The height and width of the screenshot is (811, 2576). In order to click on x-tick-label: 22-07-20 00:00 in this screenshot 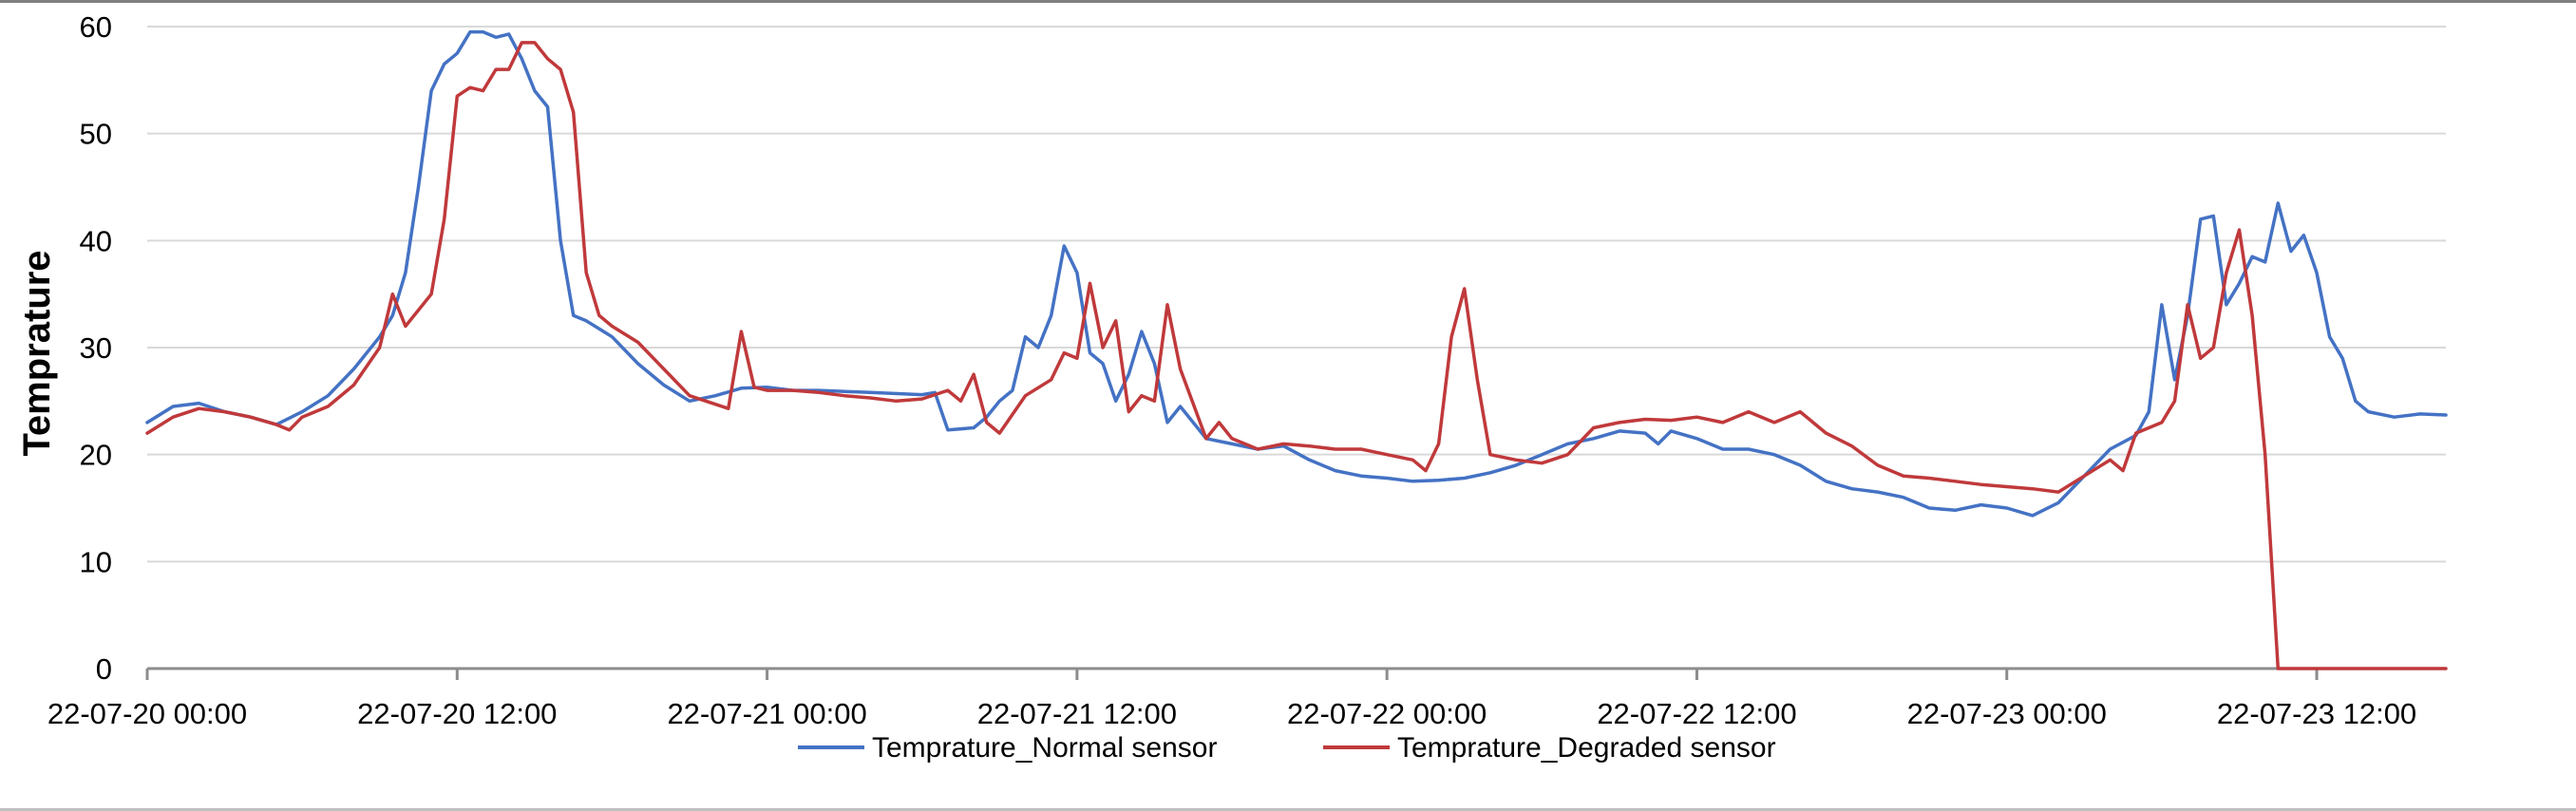, I will do `click(147, 714)`.